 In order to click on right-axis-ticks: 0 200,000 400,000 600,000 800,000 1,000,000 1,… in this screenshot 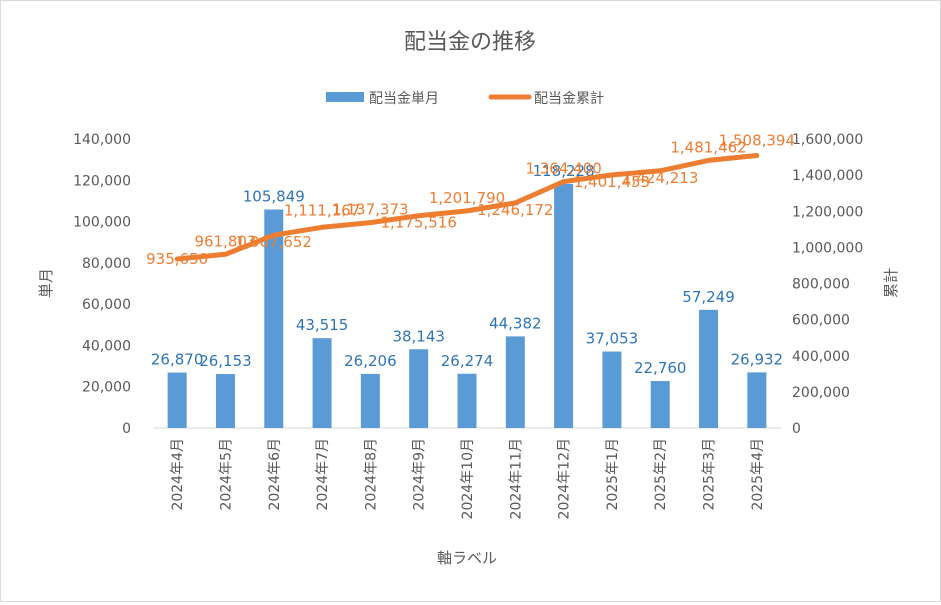, I will do `click(827, 284)`.